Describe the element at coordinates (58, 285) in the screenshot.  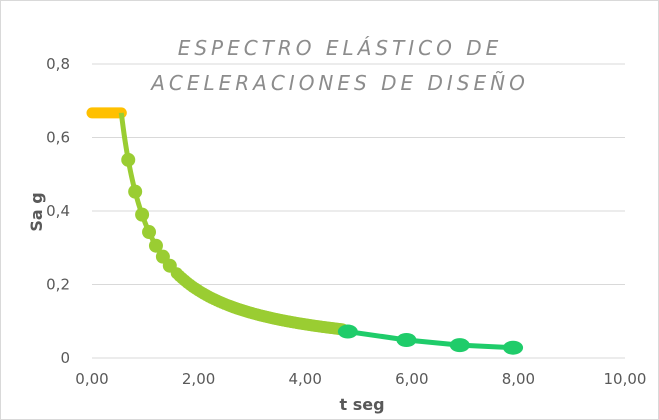
I see `y-tick-1: 0,2` at that location.